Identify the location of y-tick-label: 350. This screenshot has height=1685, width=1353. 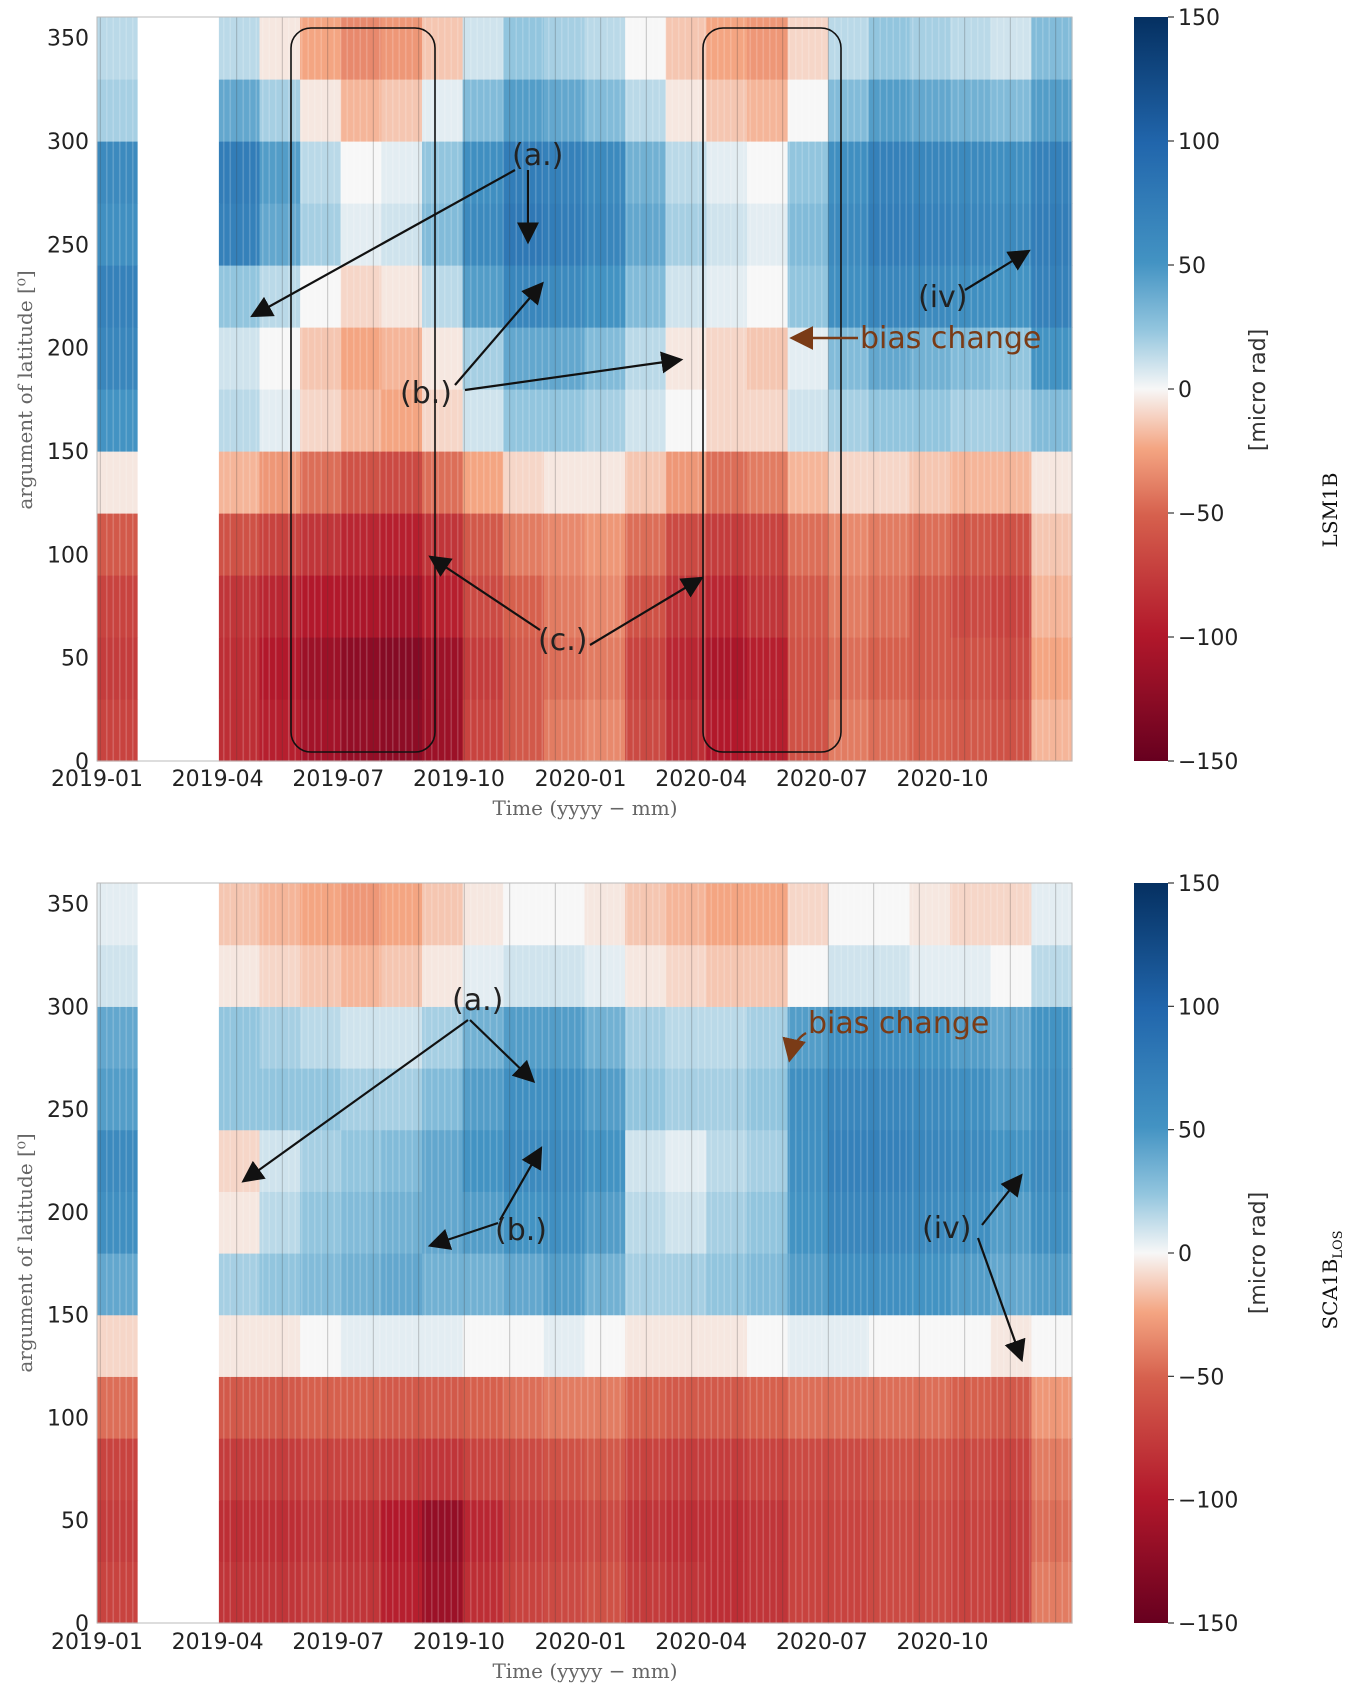
(68, 39).